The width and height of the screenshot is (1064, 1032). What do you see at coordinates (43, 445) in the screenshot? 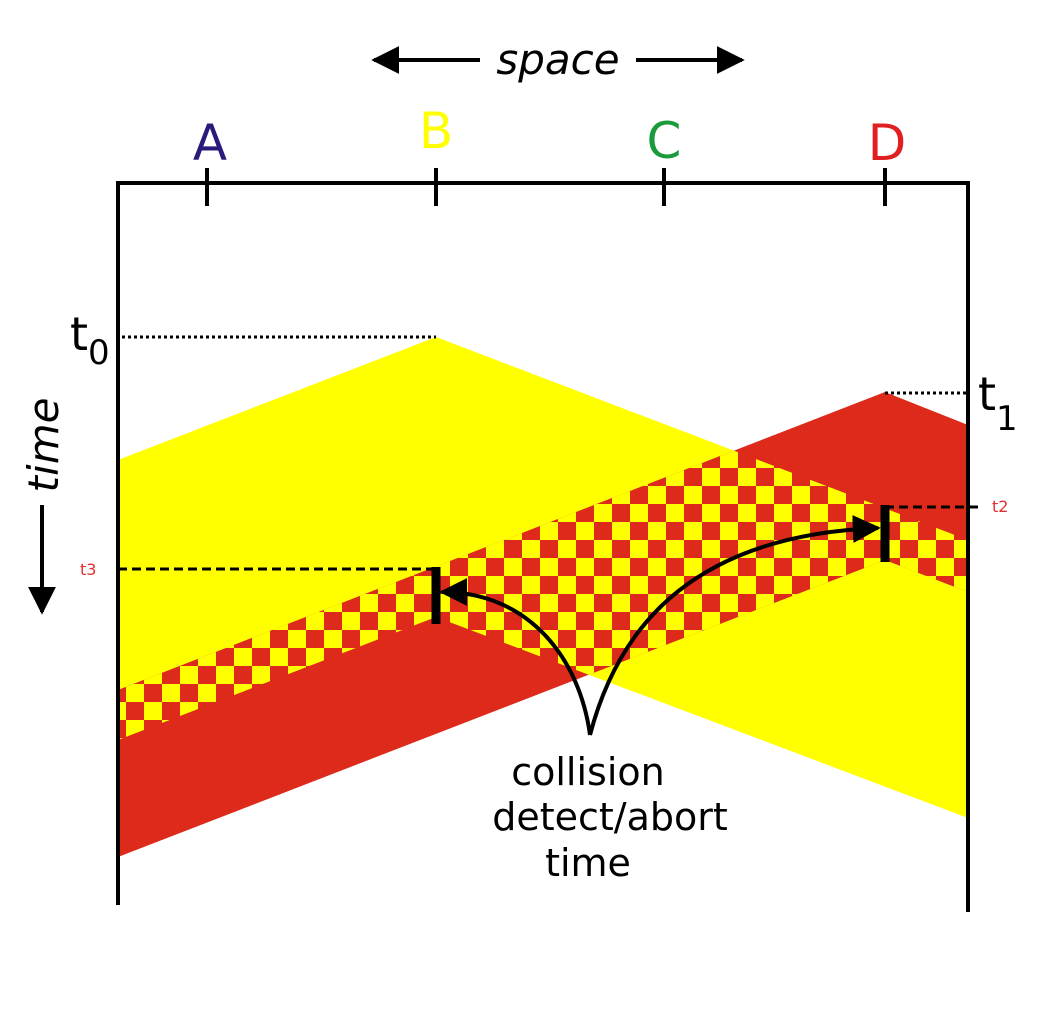
I see `time-label: time` at bounding box center [43, 445].